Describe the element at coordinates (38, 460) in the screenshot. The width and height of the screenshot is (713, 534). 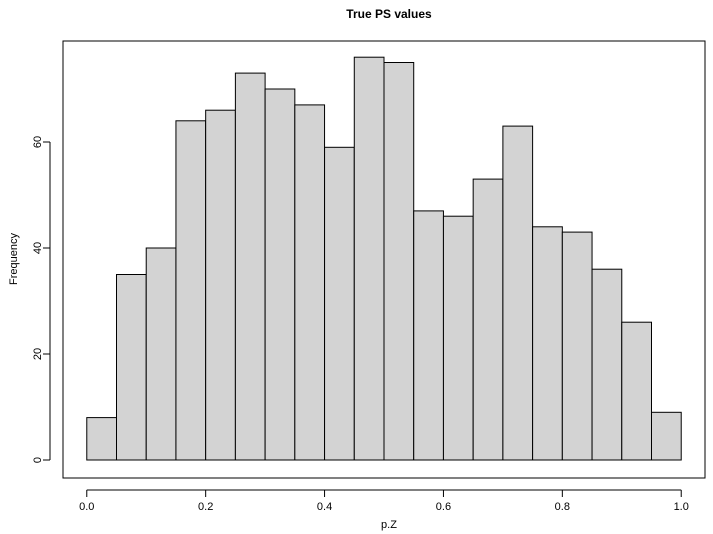
I see `y-tick-label: 0` at that location.